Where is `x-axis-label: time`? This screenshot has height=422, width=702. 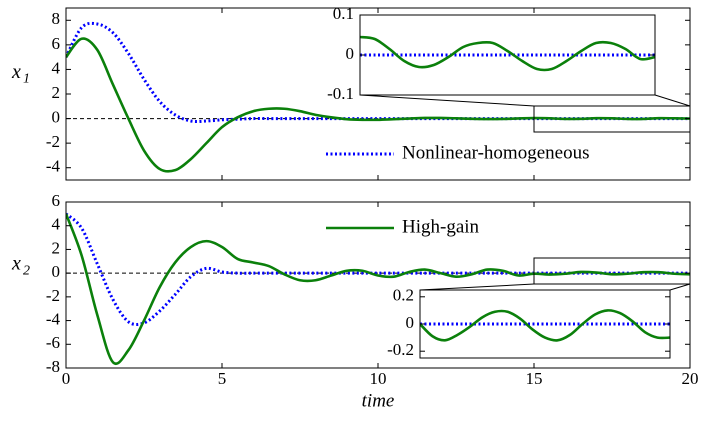 x-axis-label: time is located at coordinates (378, 400).